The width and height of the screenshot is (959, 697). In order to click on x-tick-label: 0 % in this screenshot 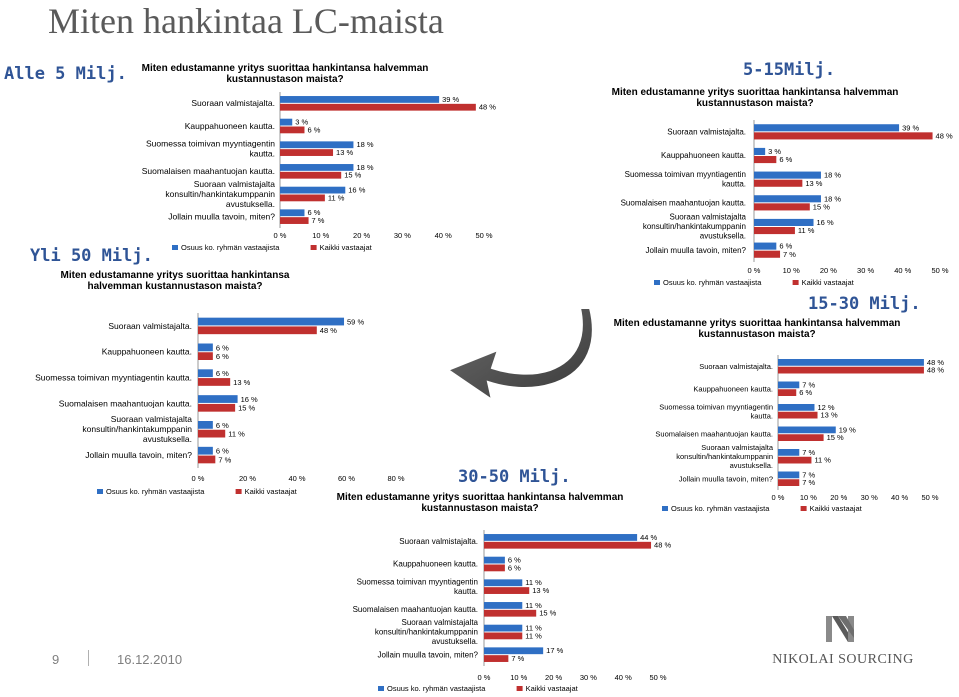, I will do `click(754, 270)`.